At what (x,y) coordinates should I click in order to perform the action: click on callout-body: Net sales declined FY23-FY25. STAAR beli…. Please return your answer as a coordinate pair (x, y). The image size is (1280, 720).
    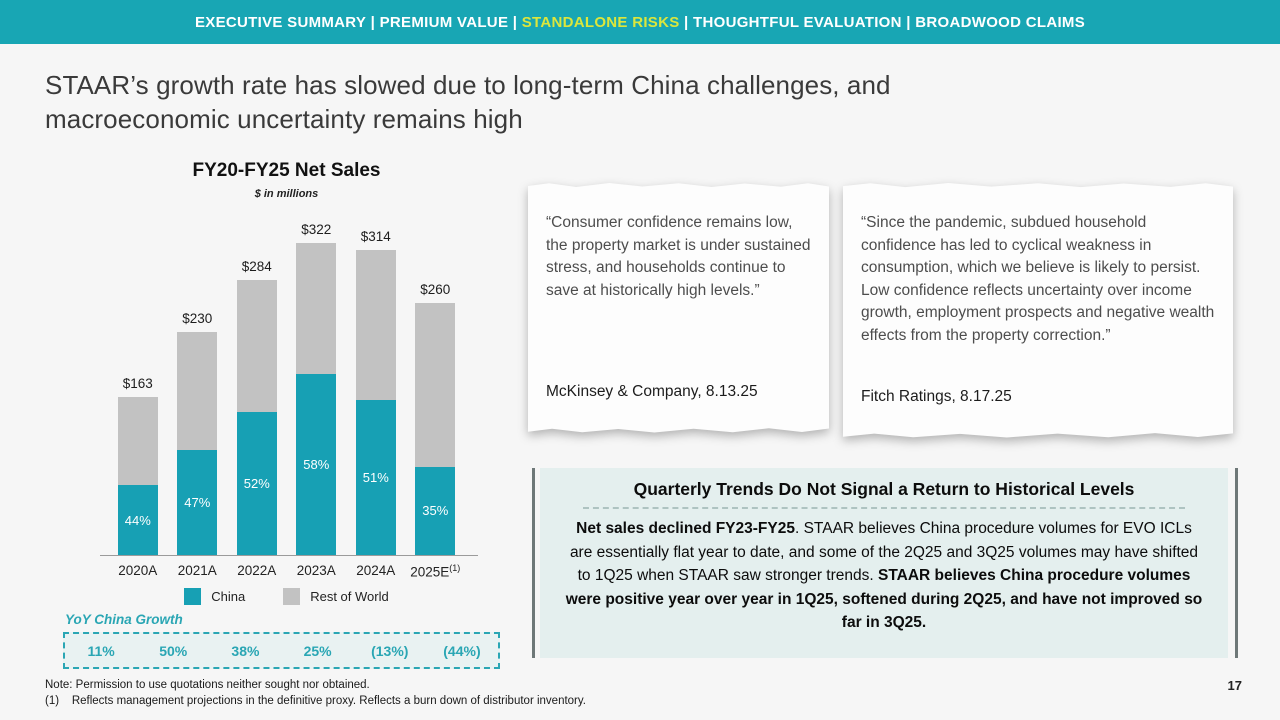
    Looking at the image, I should click on (884, 576).